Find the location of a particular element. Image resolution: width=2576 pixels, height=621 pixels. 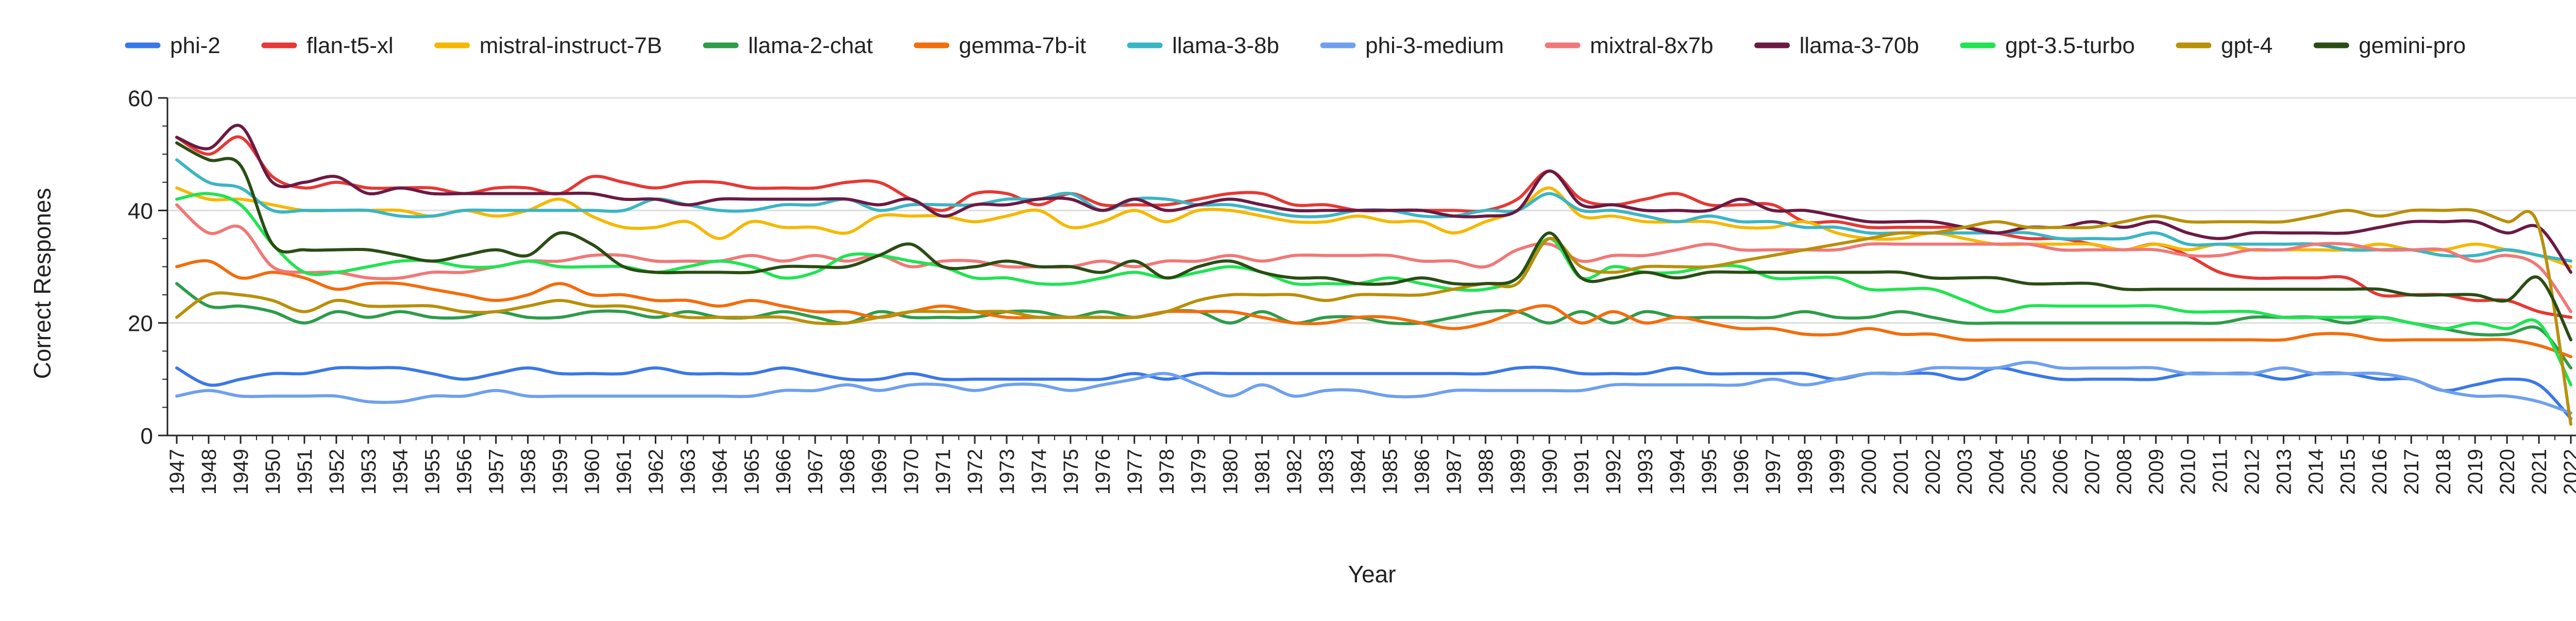

y-tick-label: 60 is located at coordinates (140, 98).